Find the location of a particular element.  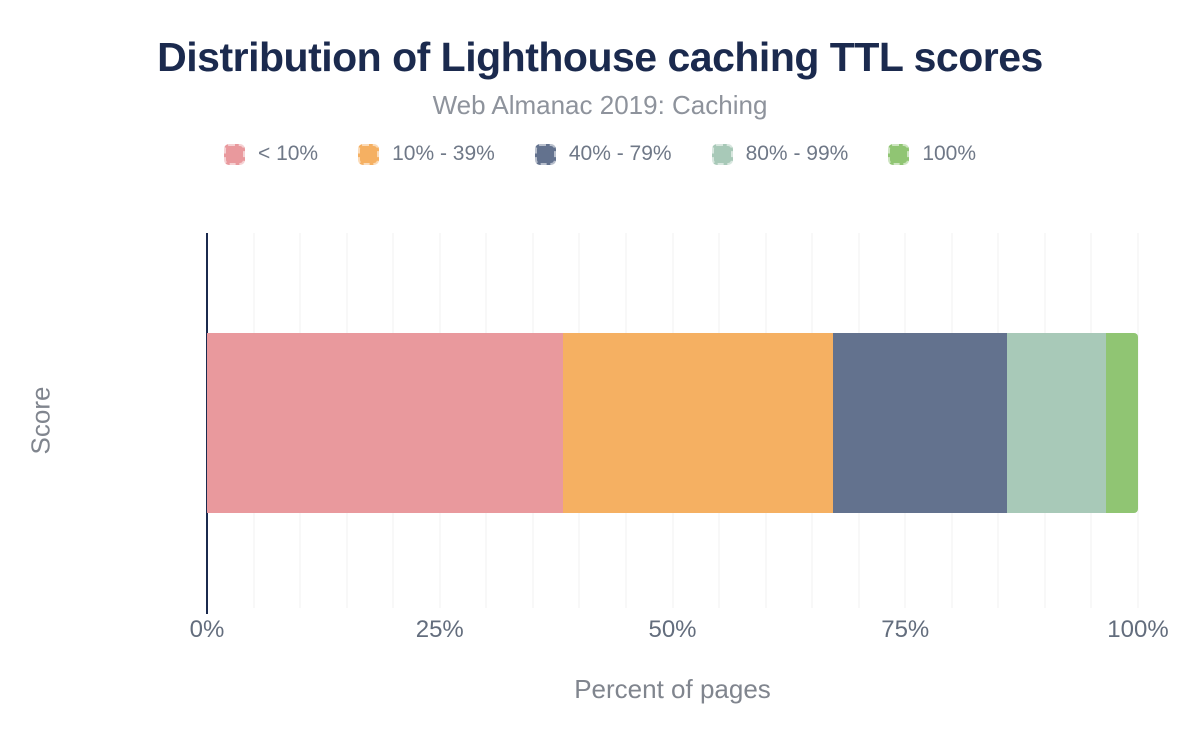

x-tick-label: 100% is located at coordinates (1138, 629).